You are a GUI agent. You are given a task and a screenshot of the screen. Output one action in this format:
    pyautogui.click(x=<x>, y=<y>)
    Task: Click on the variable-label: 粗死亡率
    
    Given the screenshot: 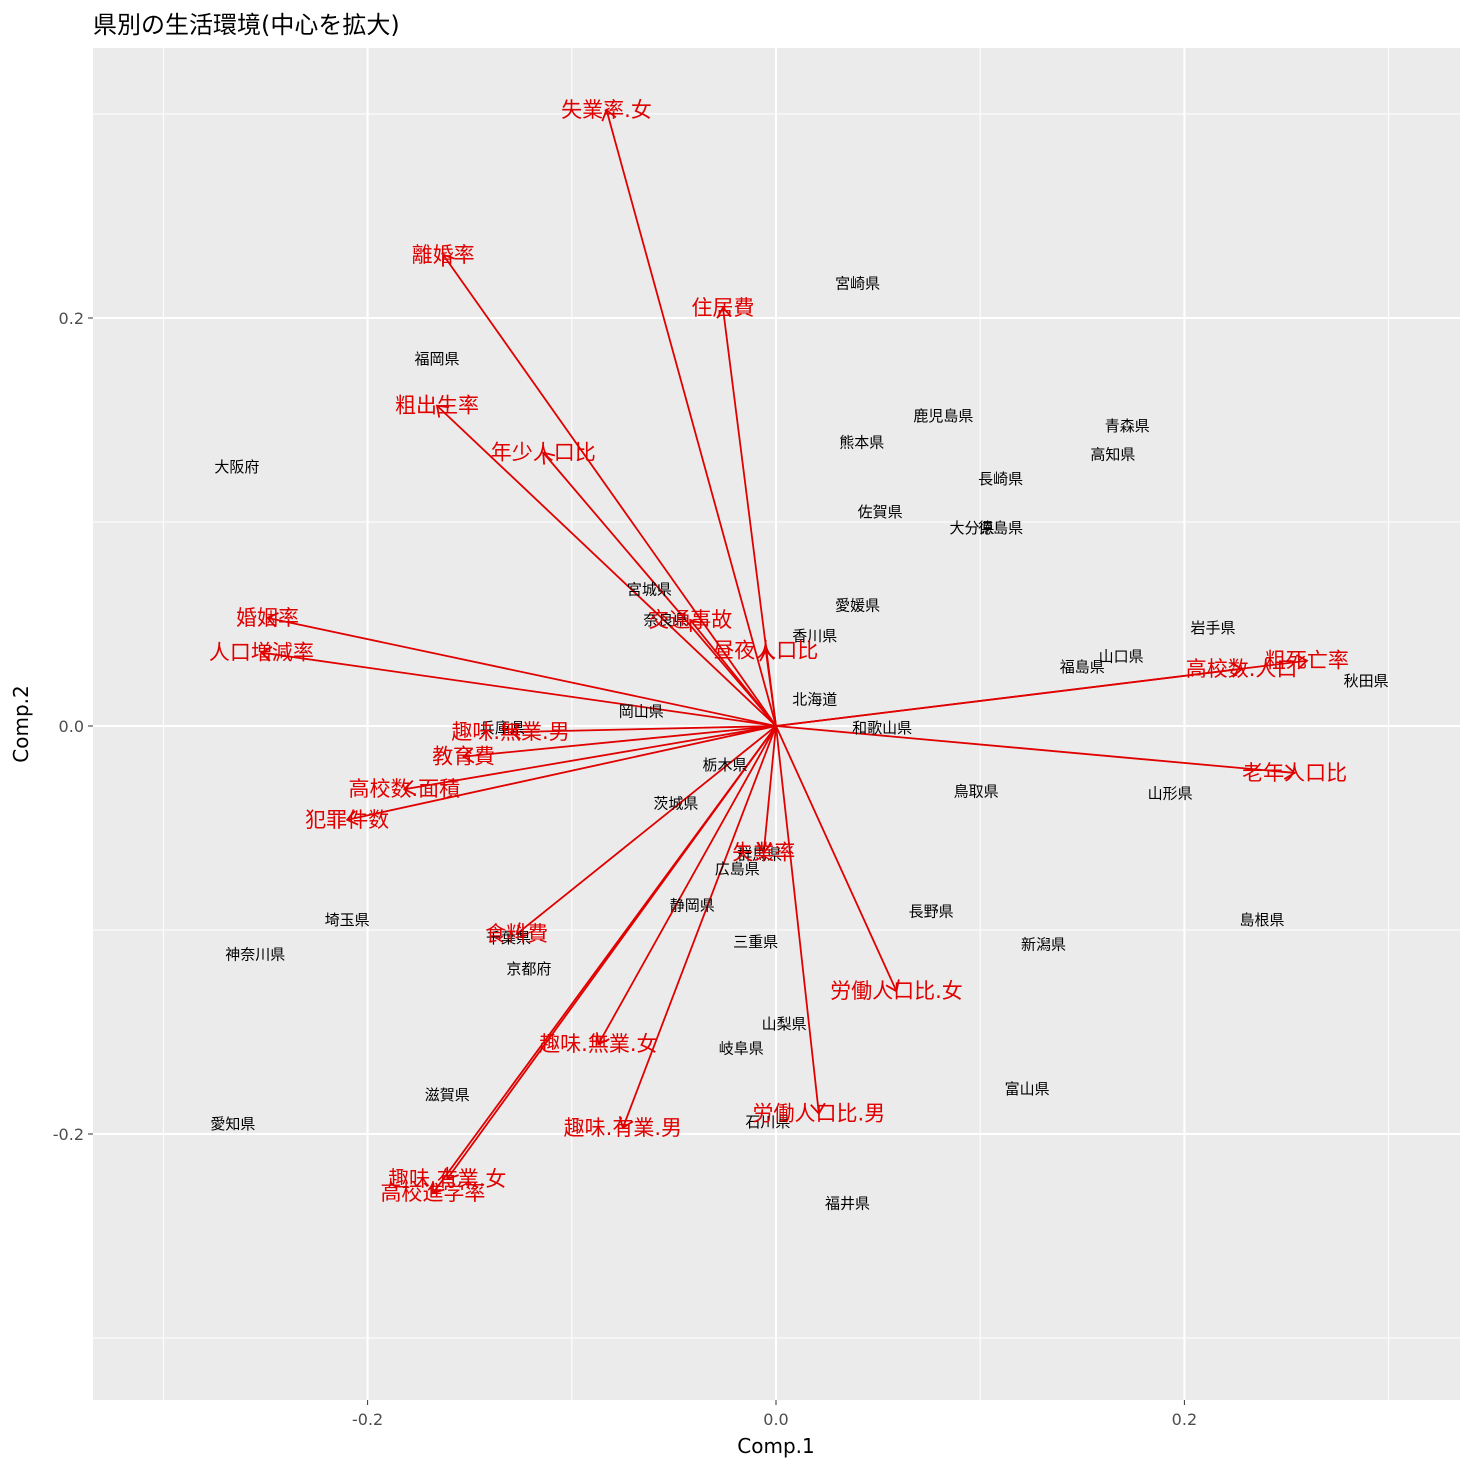 What is the action you would take?
    pyautogui.click(x=1307, y=661)
    